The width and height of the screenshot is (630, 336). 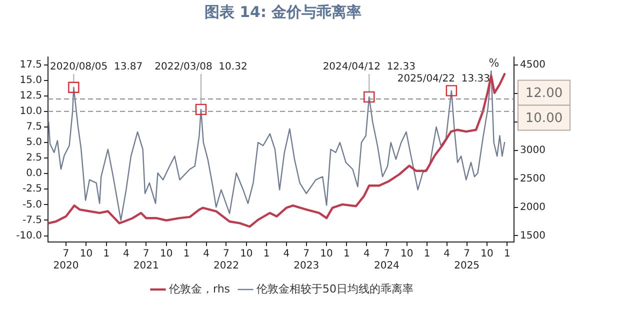 I want to click on y-tick-label: -5.0, so click(x=32, y=204).